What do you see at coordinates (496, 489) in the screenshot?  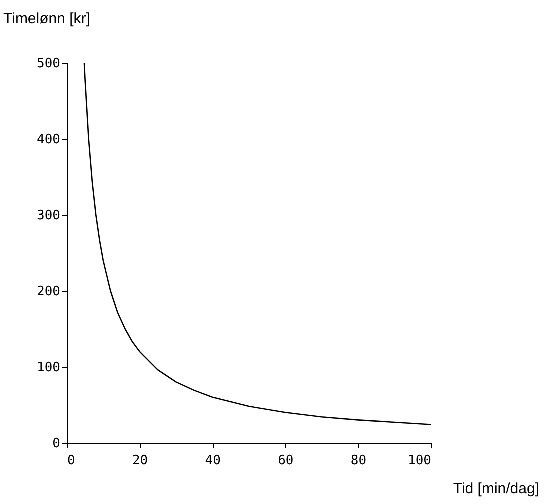 I see `x-axis-title: Tid [min/dag]` at bounding box center [496, 489].